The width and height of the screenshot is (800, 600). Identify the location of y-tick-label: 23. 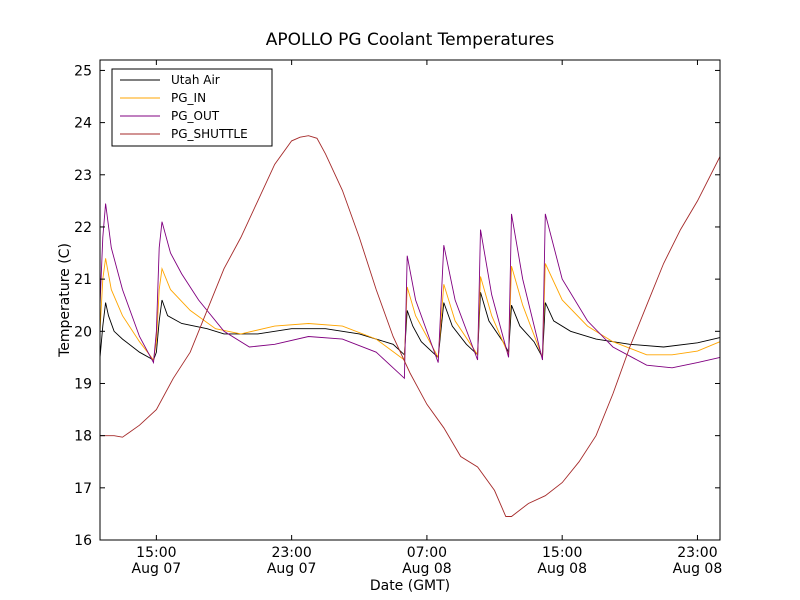
(83, 176).